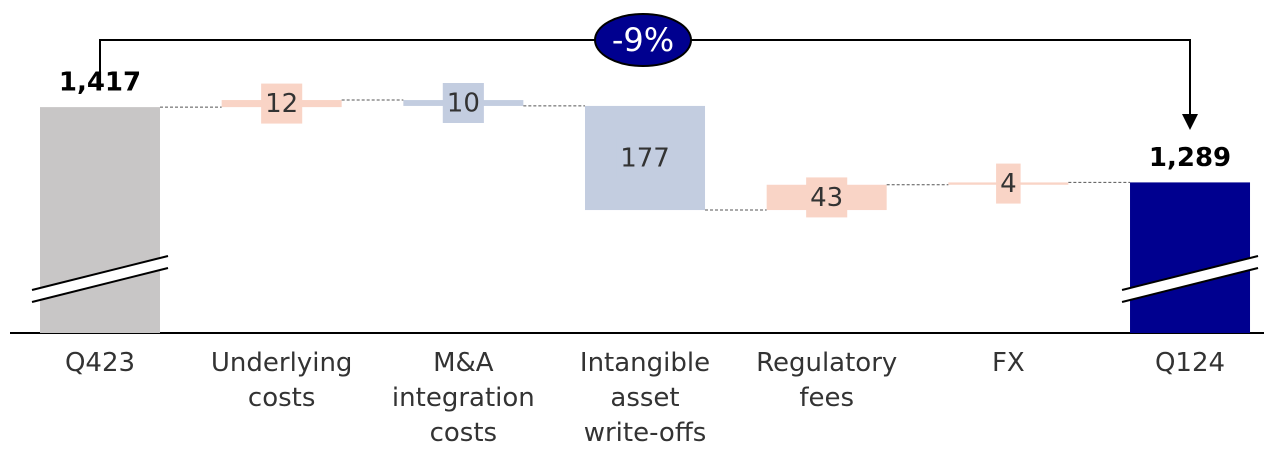 The height and width of the screenshot is (451, 1264). What do you see at coordinates (645, 398) in the screenshot?
I see `x-tick-label: Intangible asset write-offs` at bounding box center [645, 398].